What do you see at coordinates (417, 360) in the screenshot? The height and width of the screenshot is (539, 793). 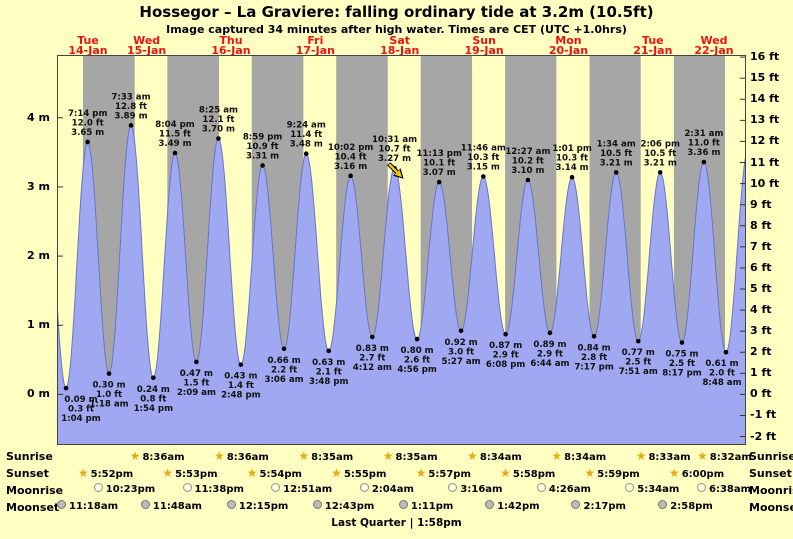 I see `low-tide-label: 0.80 m 2.6 ft 4:56 pm` at bounding box center [417, 360].